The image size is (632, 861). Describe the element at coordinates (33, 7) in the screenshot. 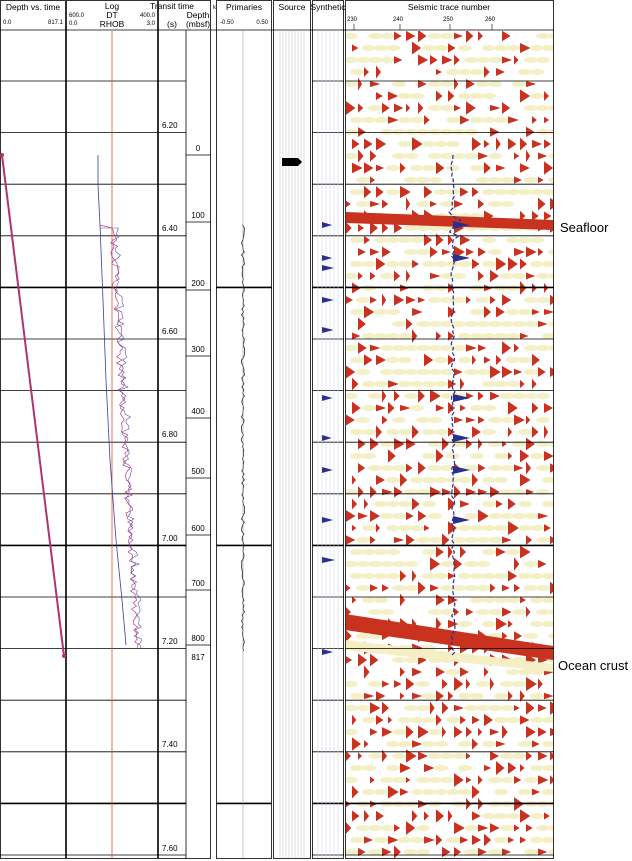

I see `panel-title: Depth vs. time` at that location.